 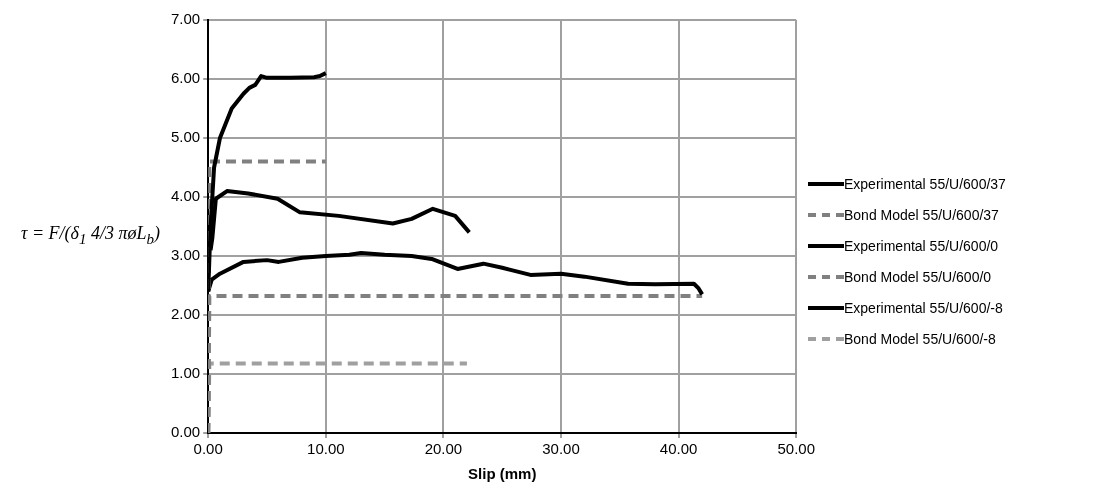 I want to click on x-tick-label: 40.00, so click(x=678, y=449).